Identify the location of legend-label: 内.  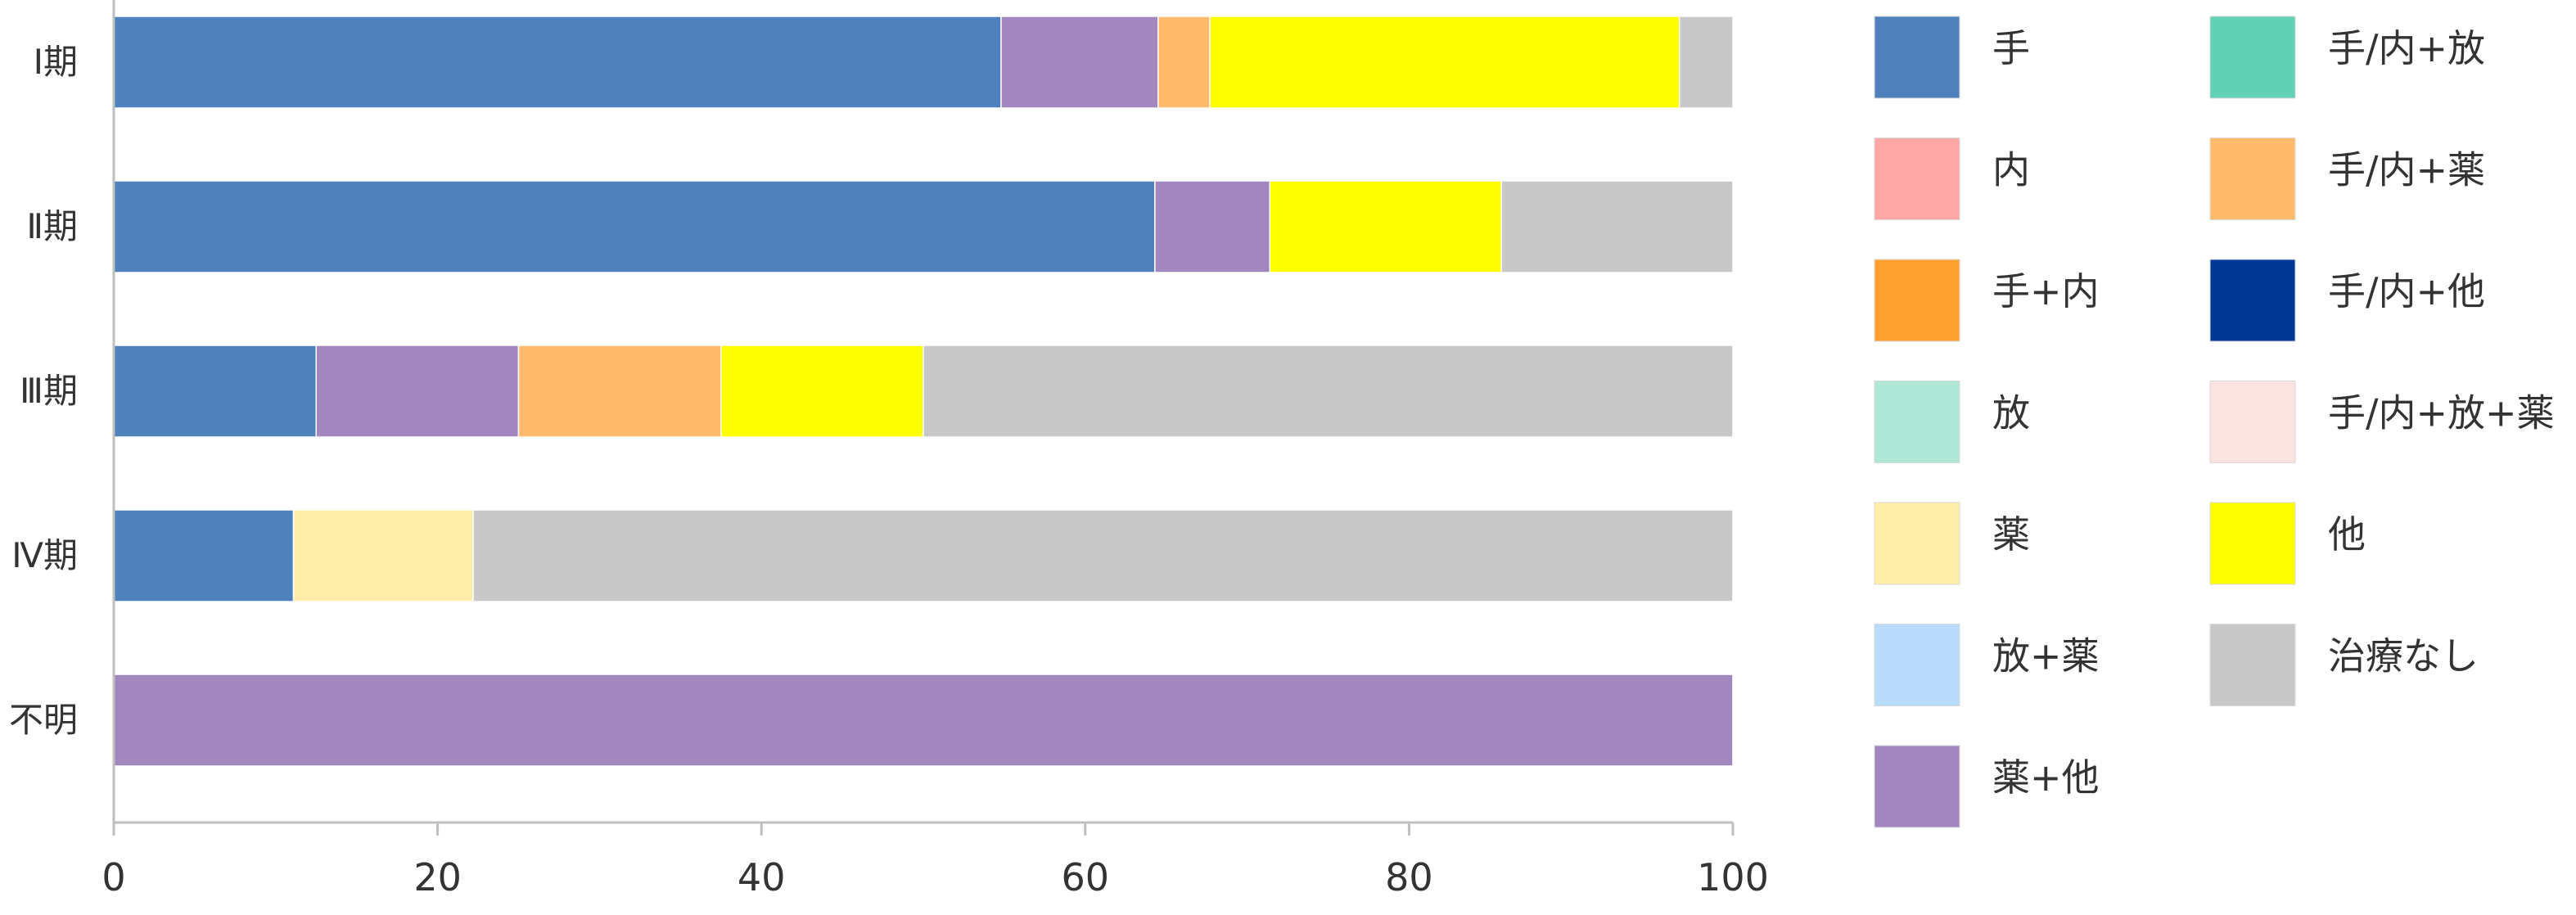
(2011, 170).